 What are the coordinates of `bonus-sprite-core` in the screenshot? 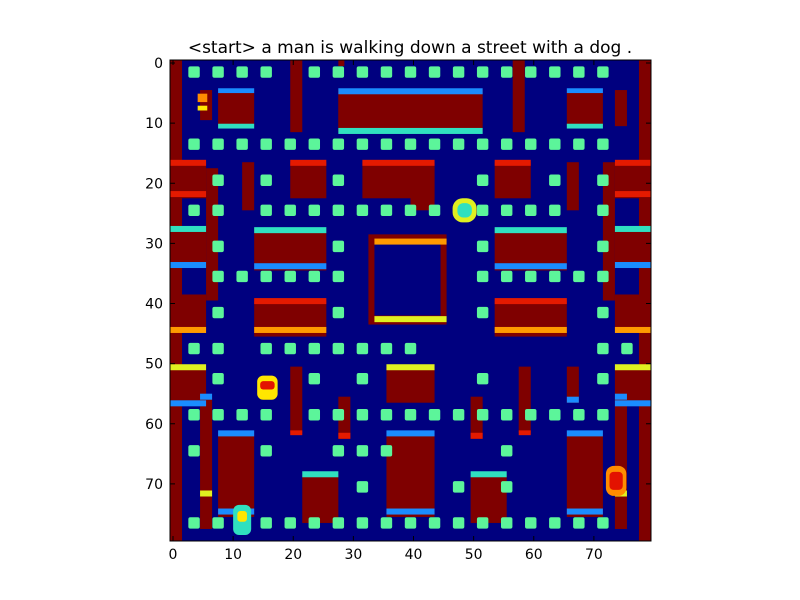 It's located at (202, 108).